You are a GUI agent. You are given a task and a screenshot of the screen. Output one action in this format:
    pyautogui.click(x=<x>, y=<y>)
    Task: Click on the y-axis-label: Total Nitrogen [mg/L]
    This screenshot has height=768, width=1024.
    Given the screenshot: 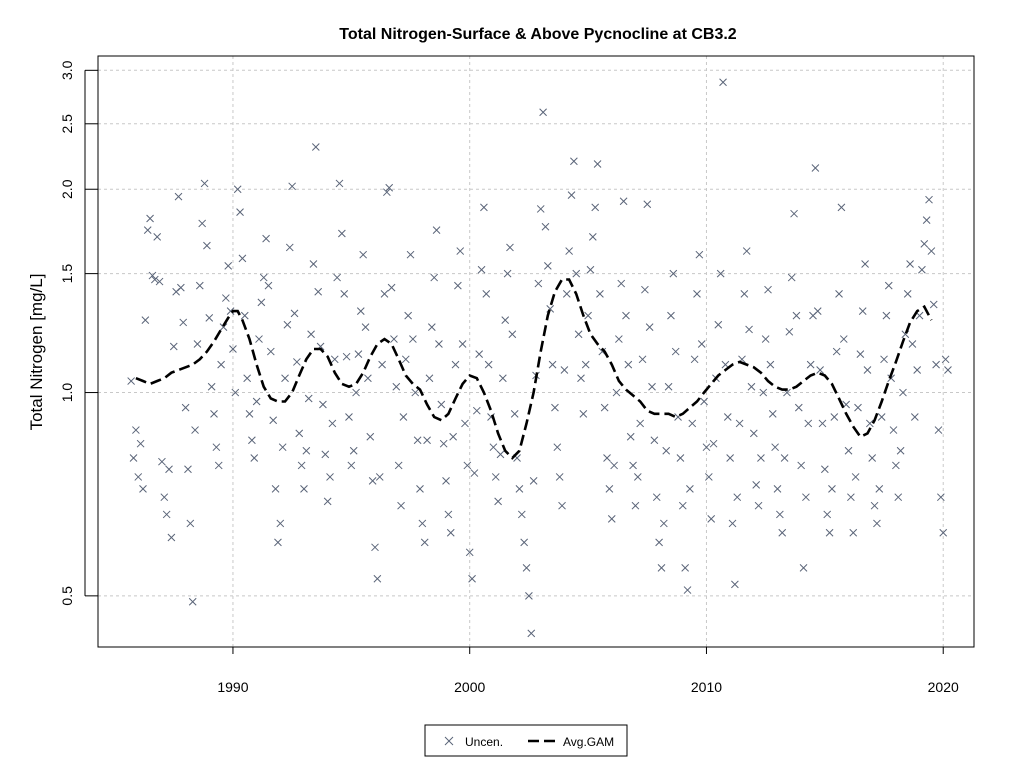 What is the action you would take?
    pyautogui.click(x=36, y=352)
    